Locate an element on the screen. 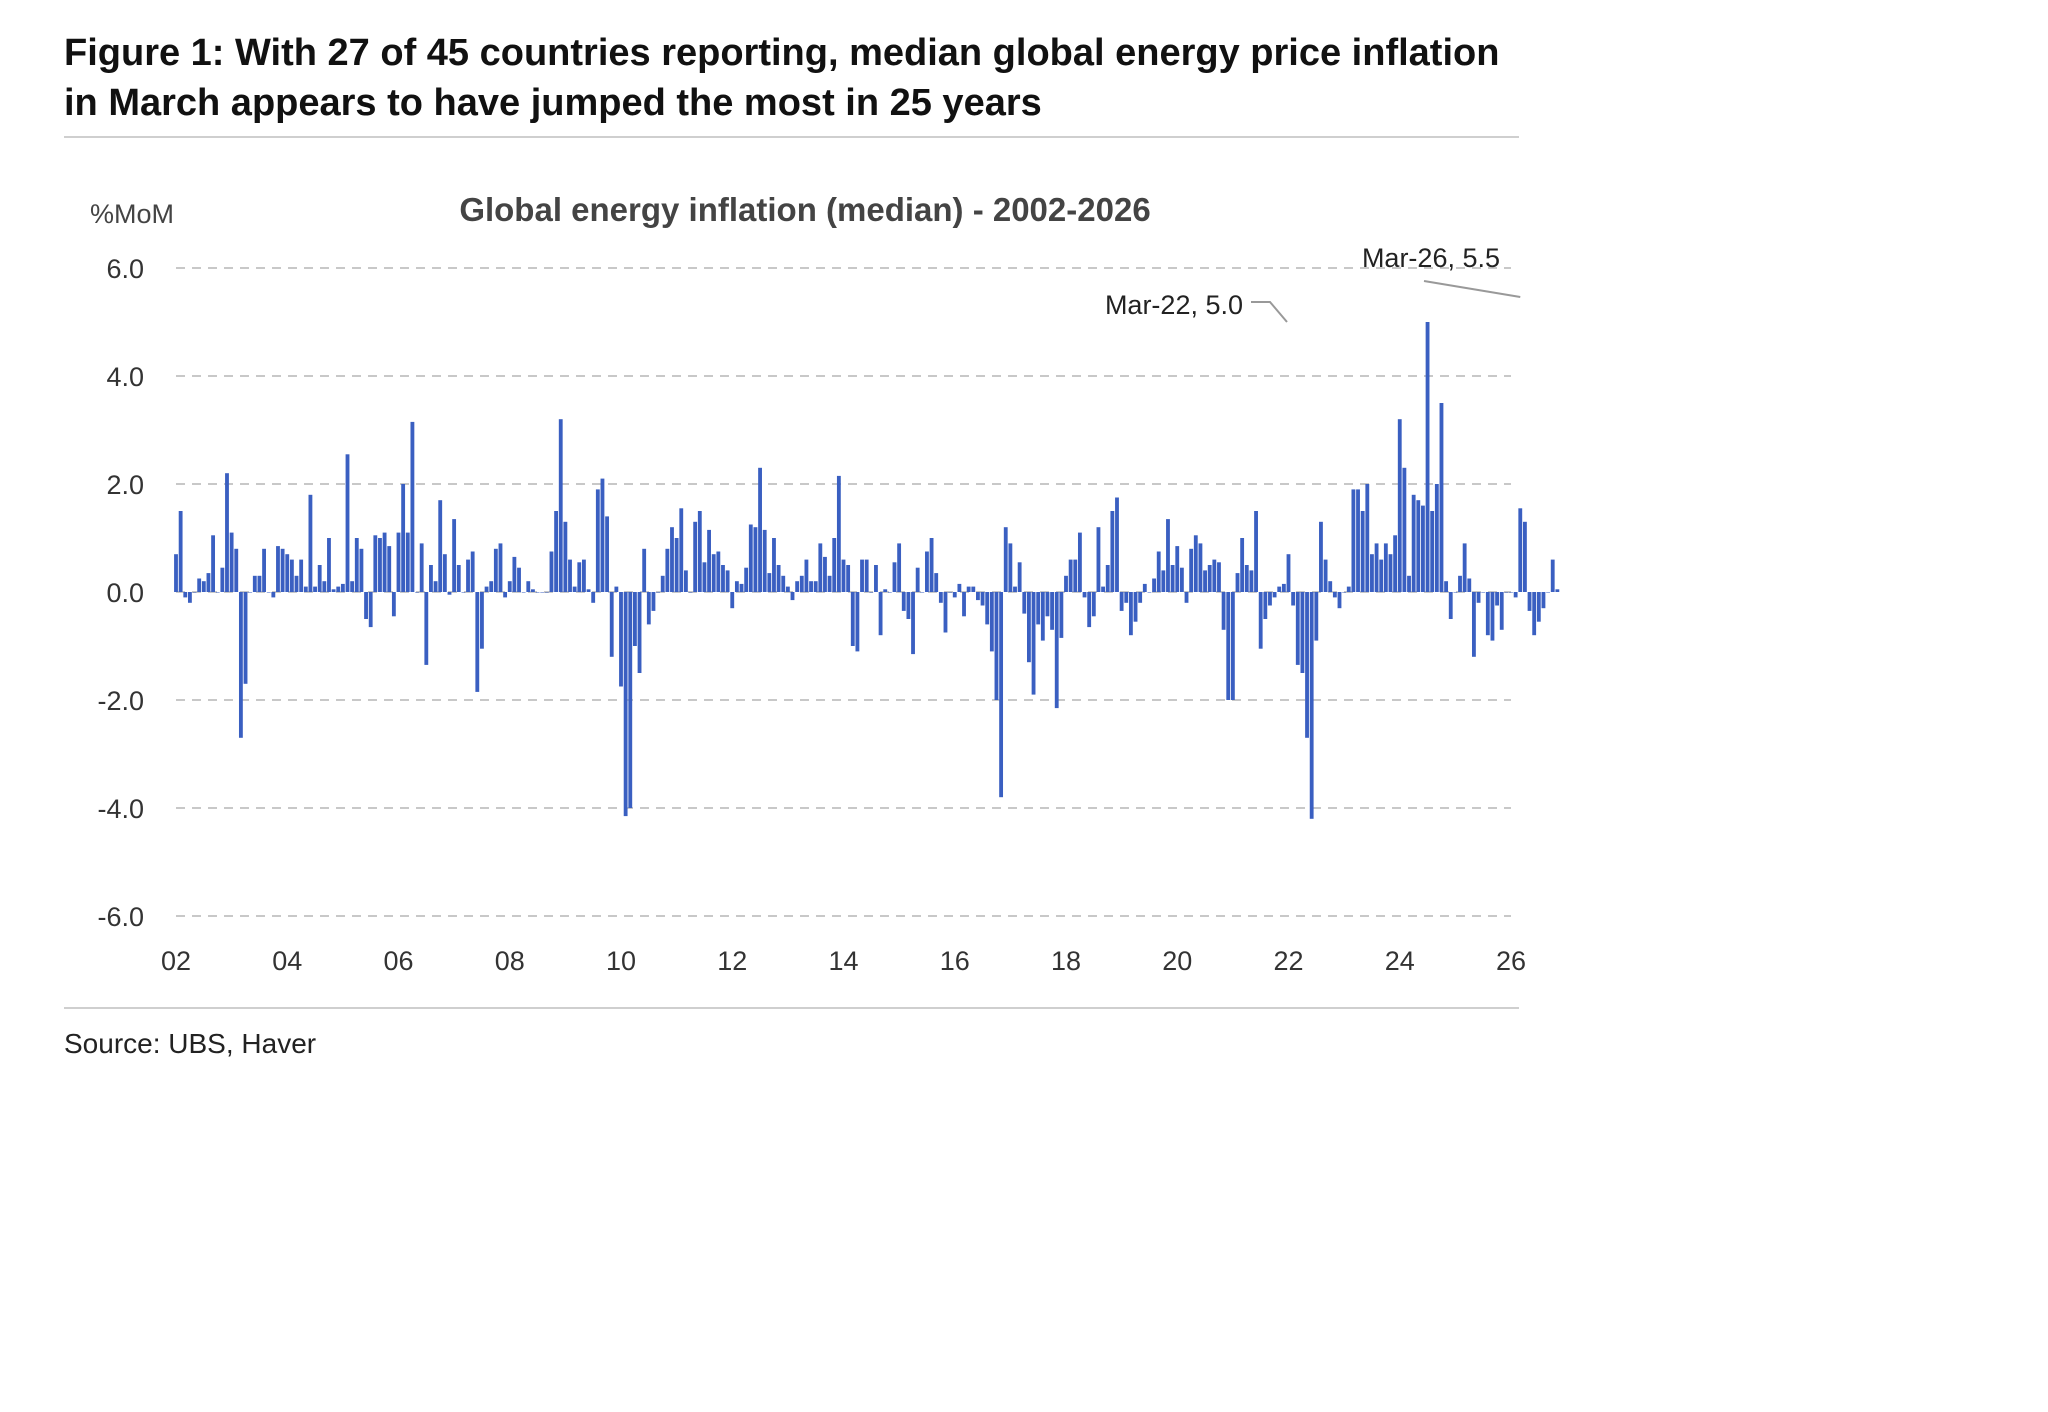 The height and width of the screenshot is (1412, 2048). x-tick-label: 10 is located at coordinates (621, 961).